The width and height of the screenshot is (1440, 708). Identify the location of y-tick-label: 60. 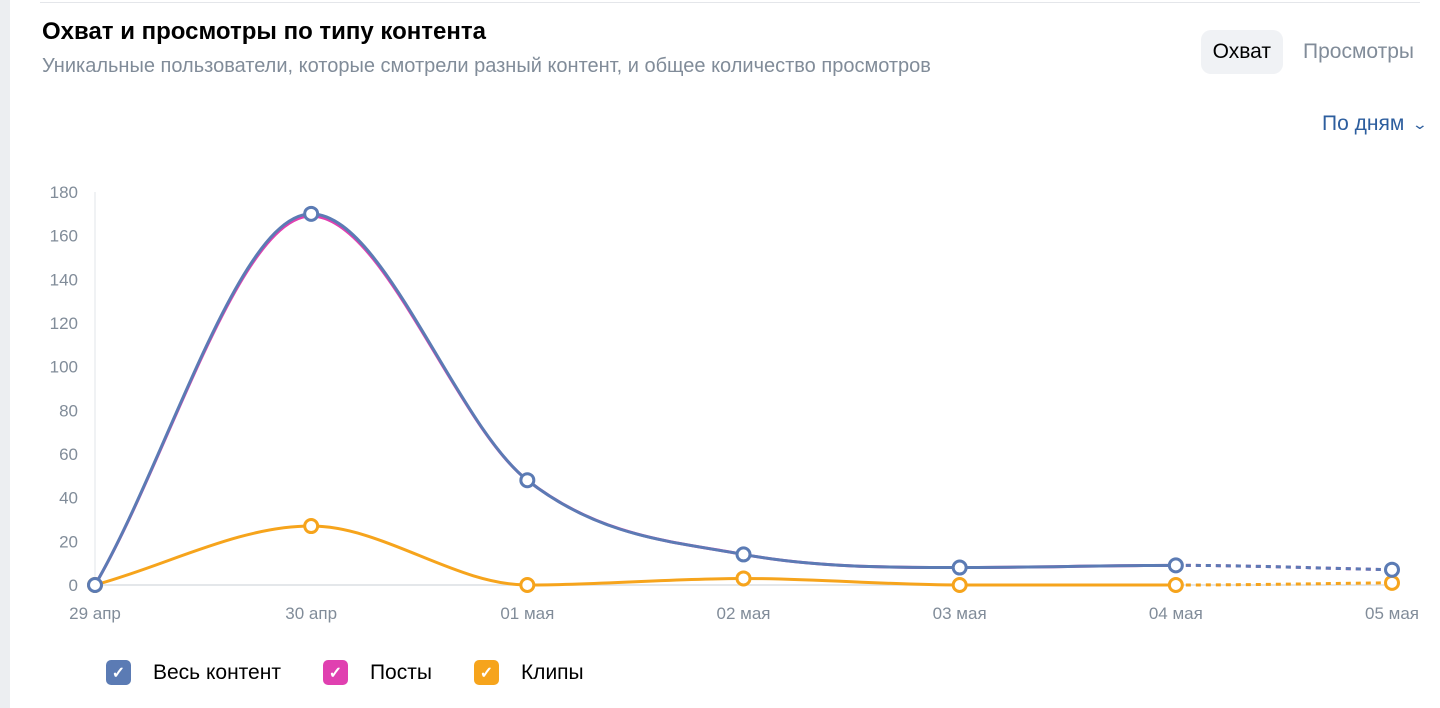
(68, 454).